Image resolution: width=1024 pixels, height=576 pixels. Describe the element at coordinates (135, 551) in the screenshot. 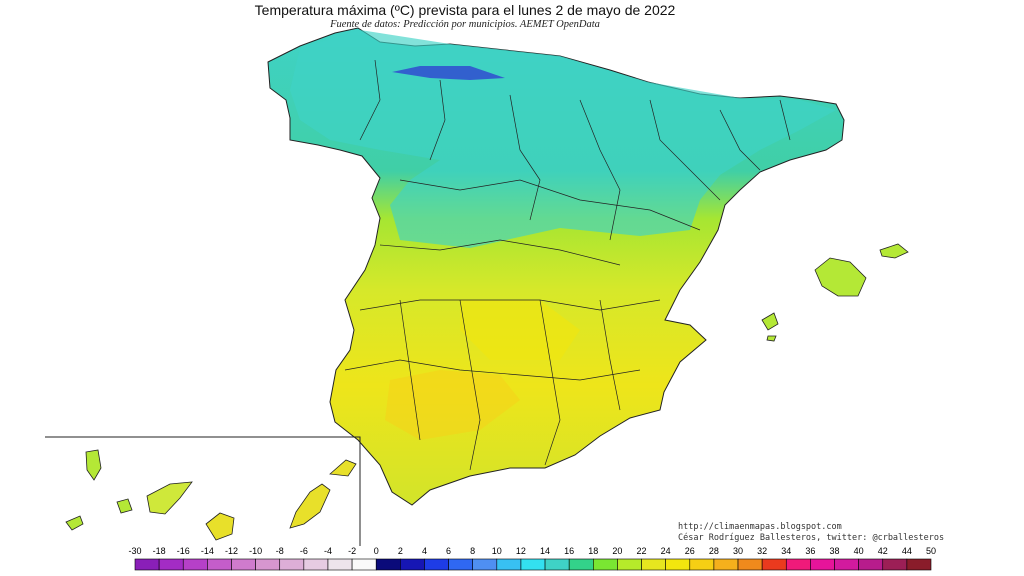

I see `legend-tick-label: -30` at that location.